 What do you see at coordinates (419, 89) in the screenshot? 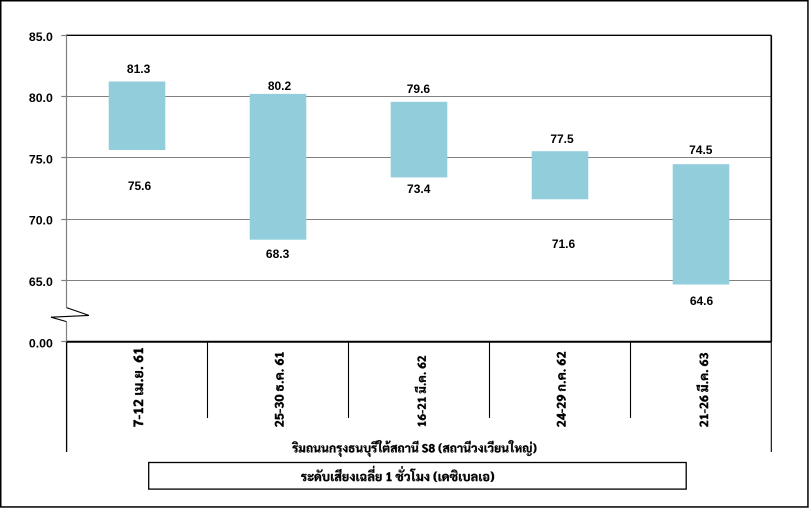
I see `svg-text: 79.6` at bounding box center [419, 89].